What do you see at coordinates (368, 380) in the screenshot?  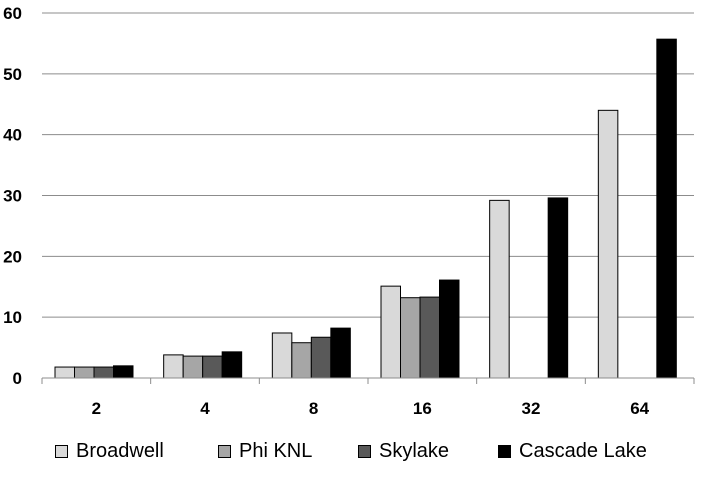 I see `x-axis` at bounding box center [368, 380].